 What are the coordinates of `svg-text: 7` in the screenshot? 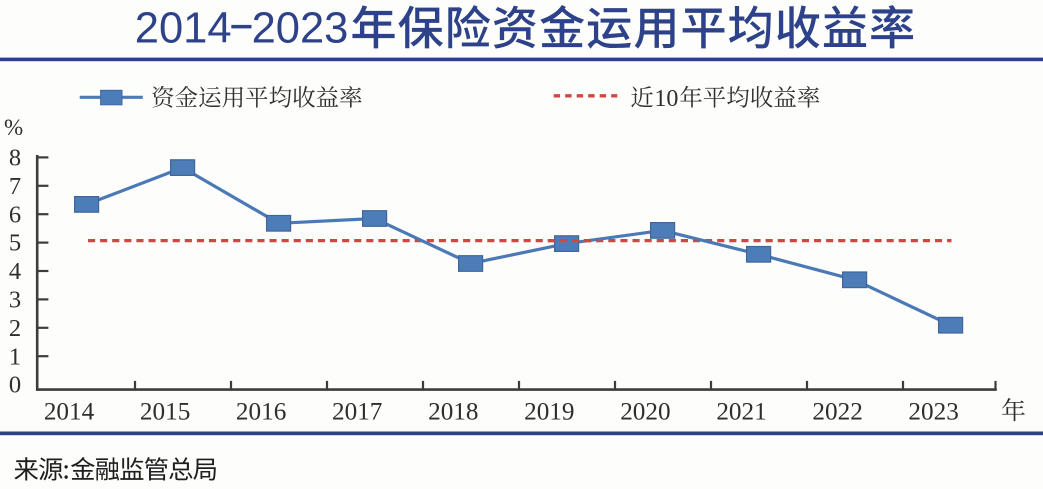 It's located at (15, 186).